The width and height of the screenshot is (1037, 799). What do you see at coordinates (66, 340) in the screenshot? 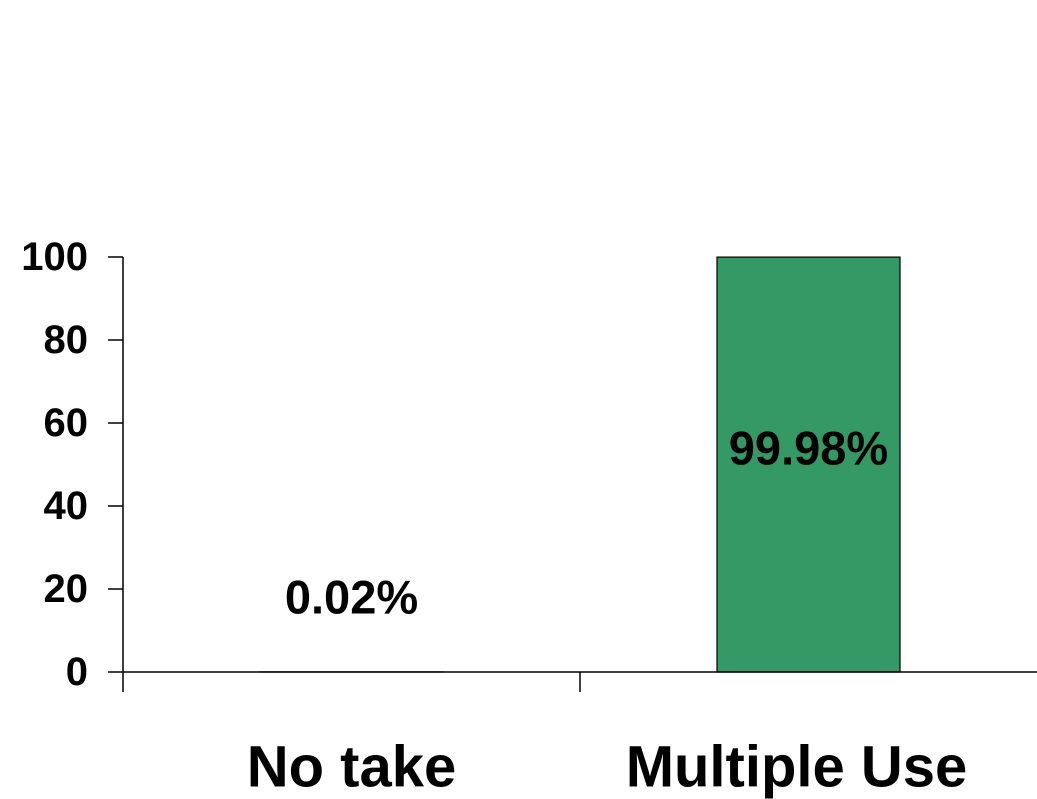
I see `y-tick-label: 80` at bounding box center [66, 340].